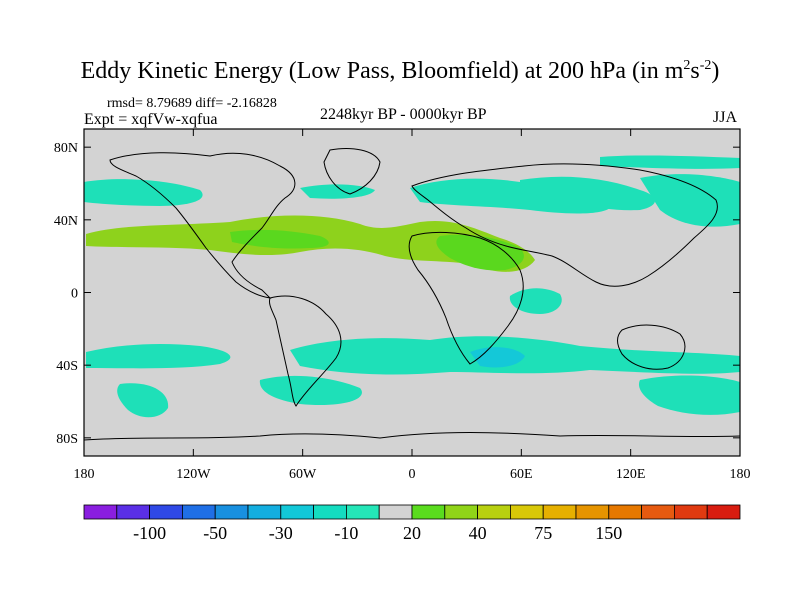  I want to click on coastline-australia, so click(651, 347).